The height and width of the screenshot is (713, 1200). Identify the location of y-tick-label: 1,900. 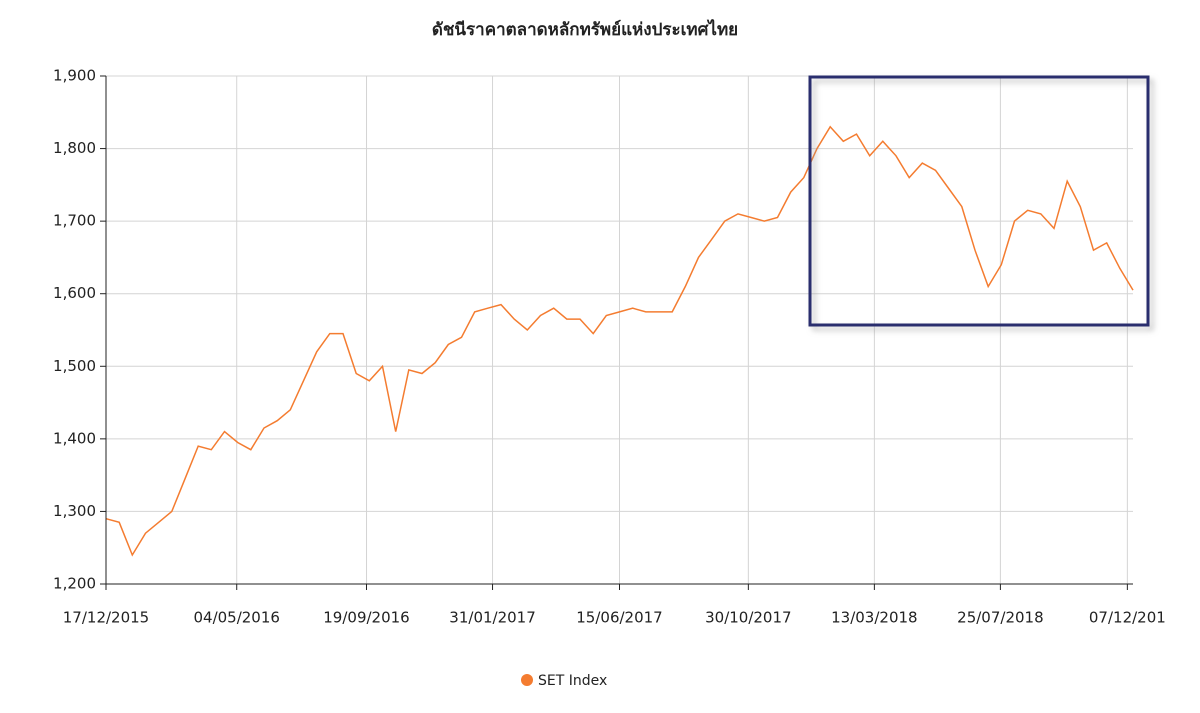
(74, 76).